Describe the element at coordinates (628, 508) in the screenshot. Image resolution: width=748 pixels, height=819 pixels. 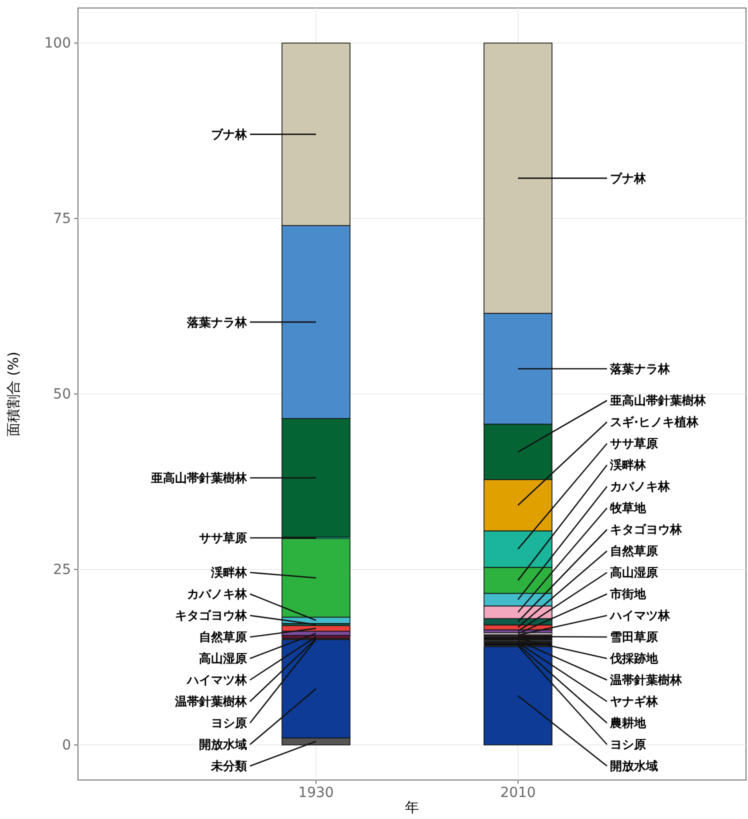
I see `text: 牧草地` at that location.